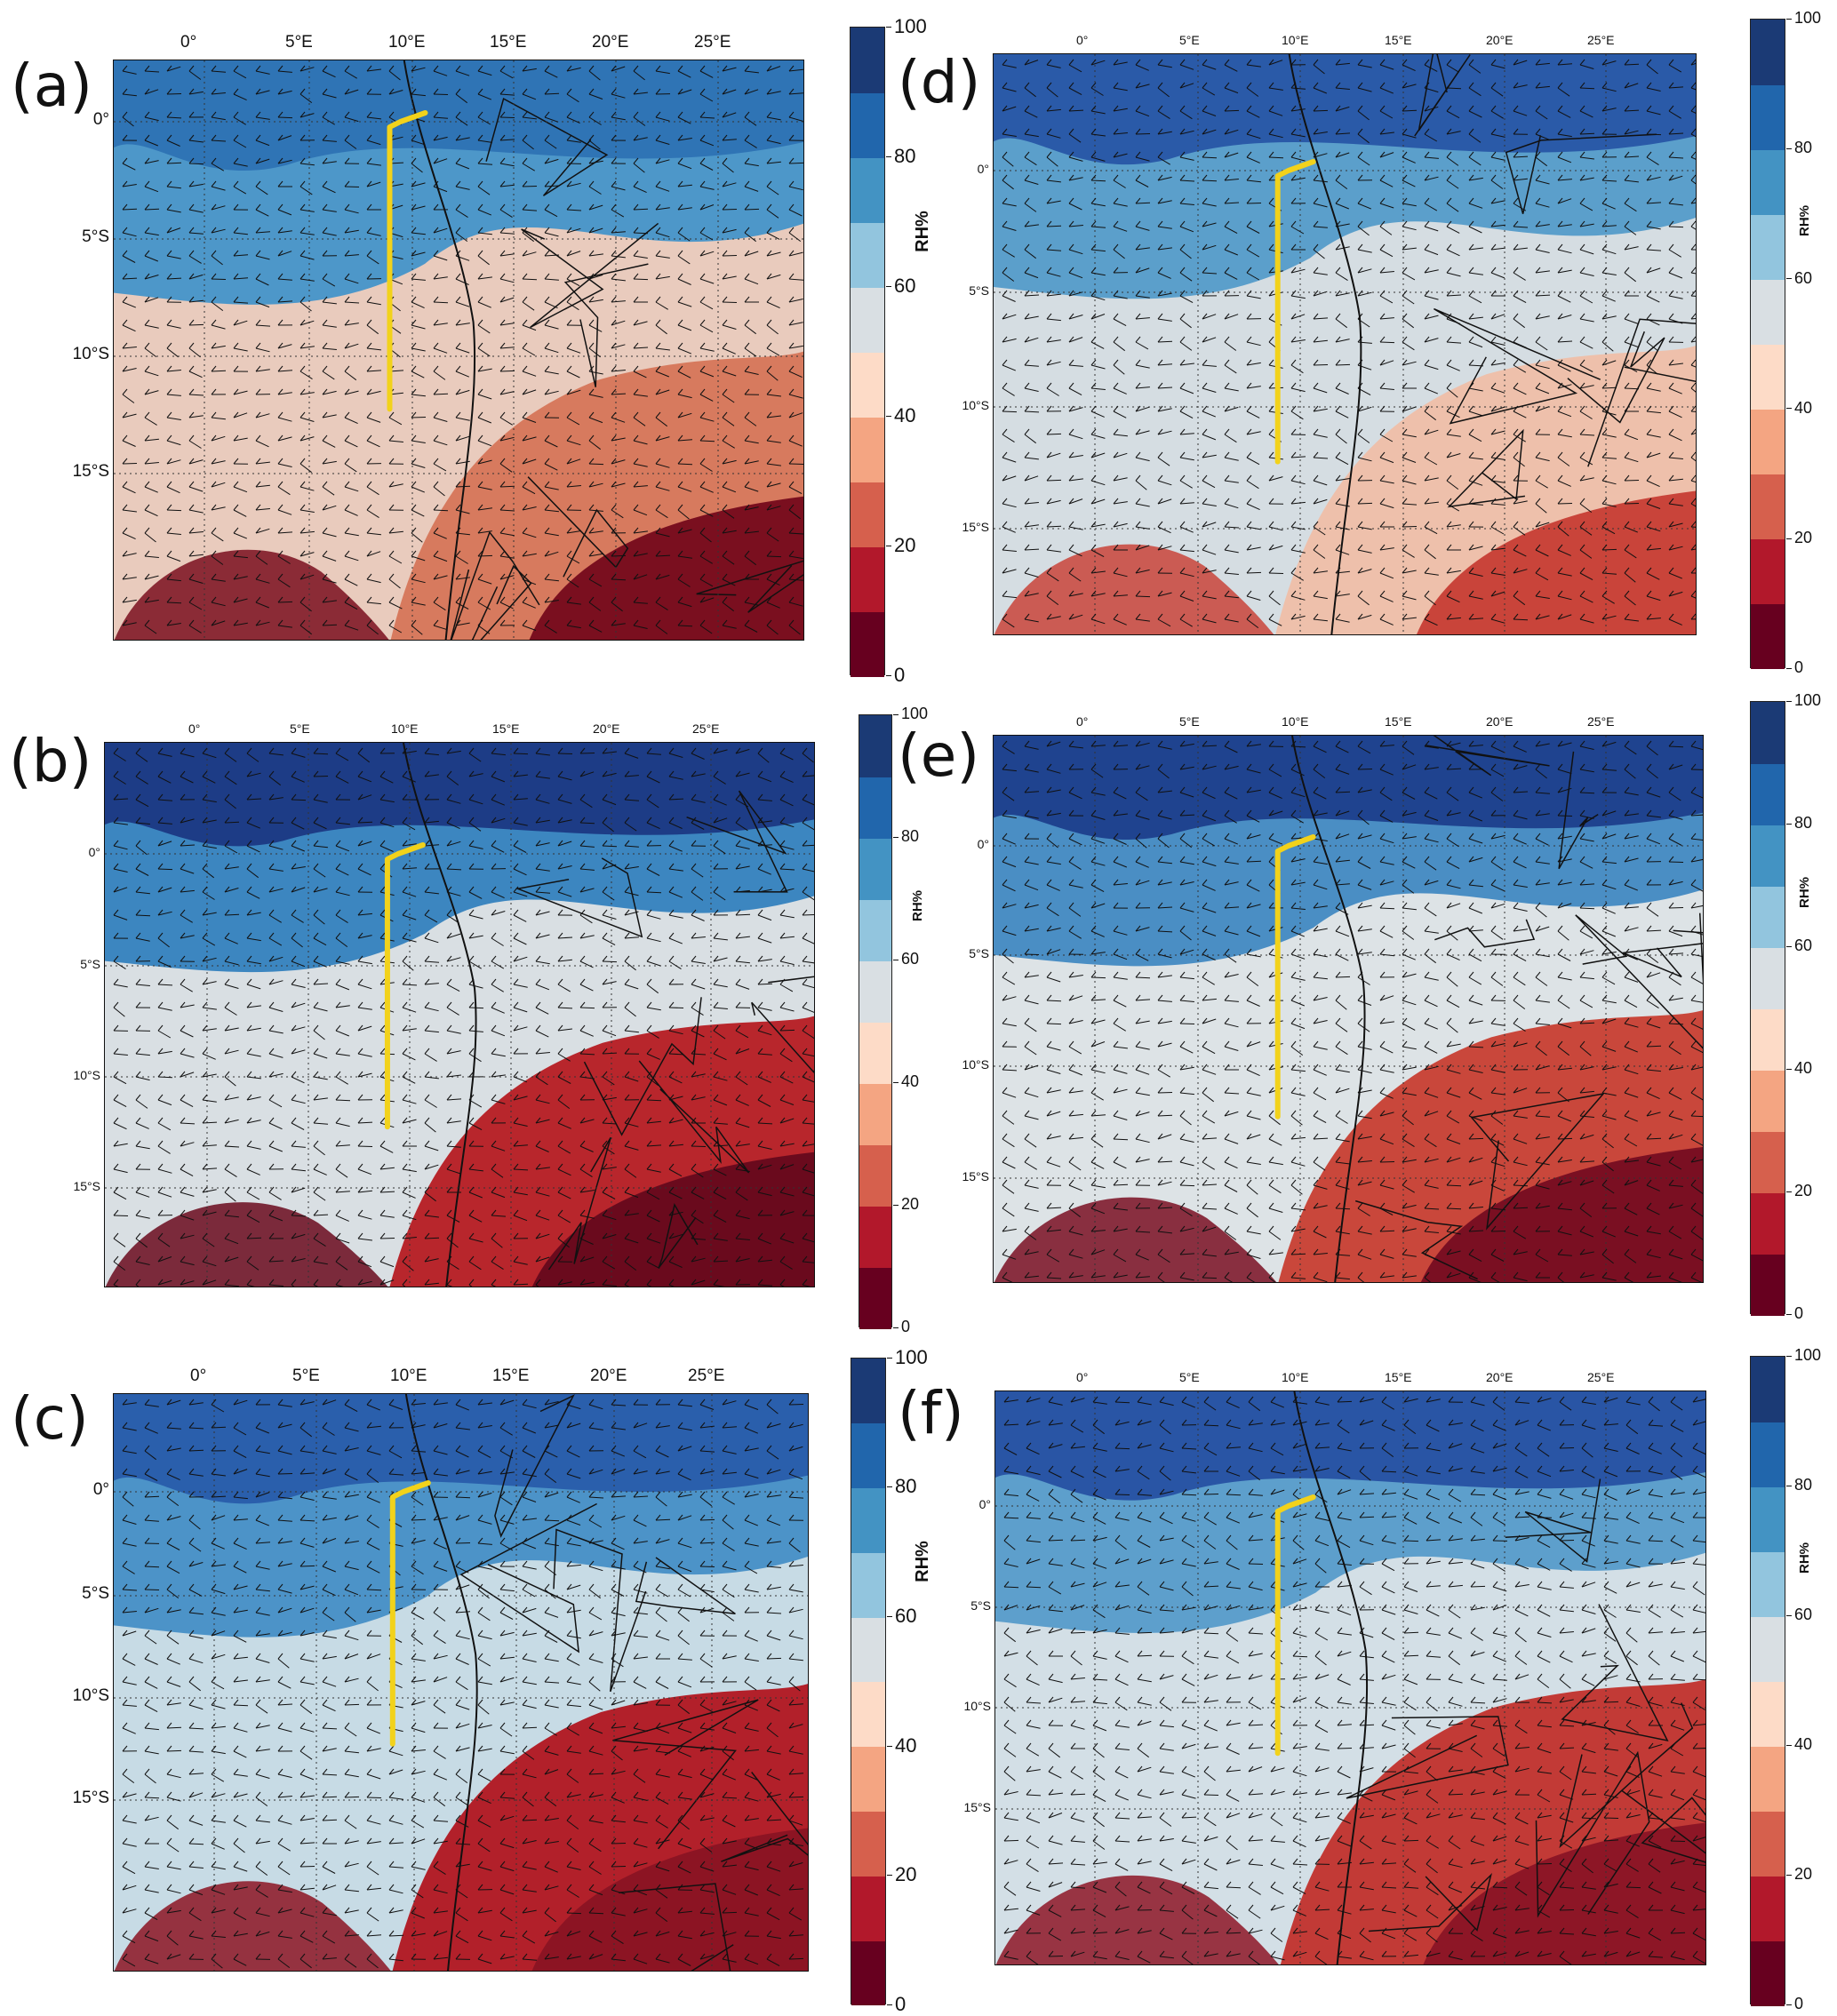 This screenshot has height=2016, width=1837. Describe the element at coordinates (1768, 344) in the screenshot. I see `colorbar-d` at that location.